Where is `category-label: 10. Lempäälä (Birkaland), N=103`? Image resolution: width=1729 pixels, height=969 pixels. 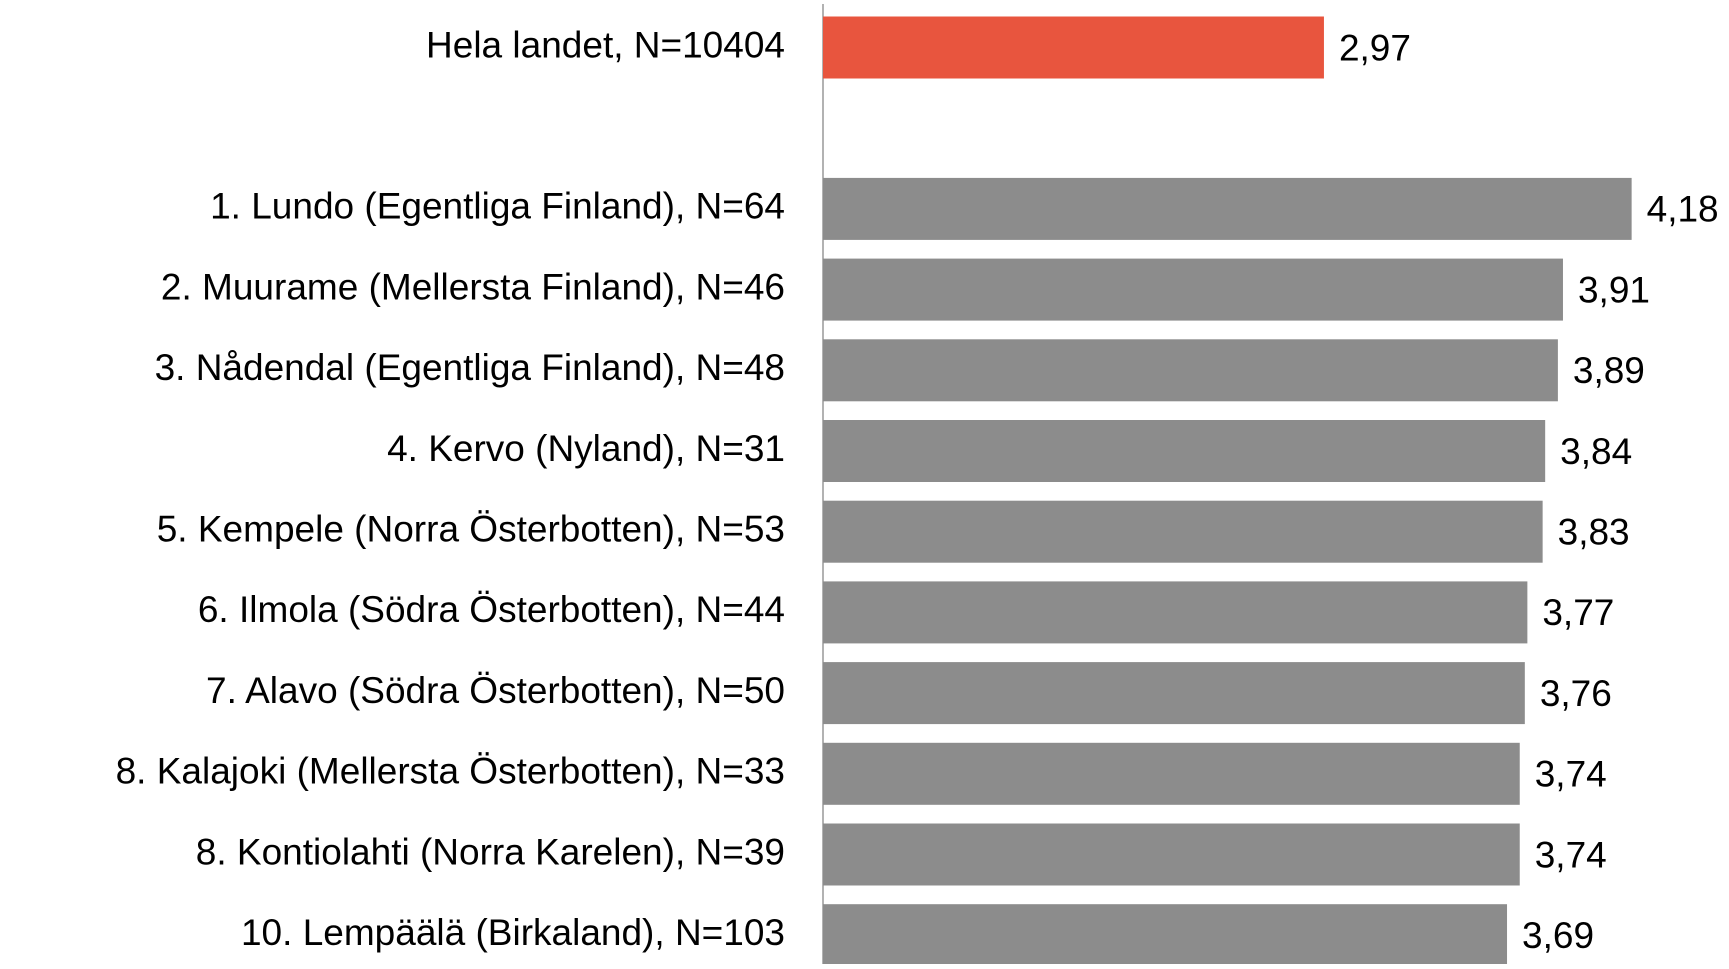
category-label: 10. Lempäälä (Birkaland), N=103 is located at coordinates (513, 932).